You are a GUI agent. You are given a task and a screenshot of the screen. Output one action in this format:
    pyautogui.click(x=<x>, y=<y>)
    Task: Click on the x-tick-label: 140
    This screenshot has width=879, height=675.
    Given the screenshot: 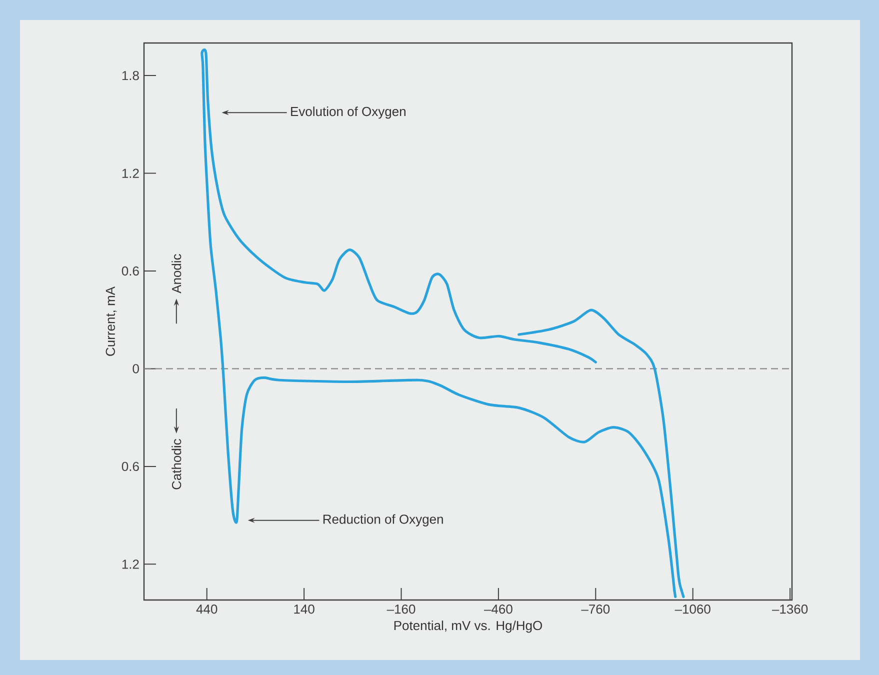 What is the action you would take?
    pyautogui.click(x=304, y=609)
    